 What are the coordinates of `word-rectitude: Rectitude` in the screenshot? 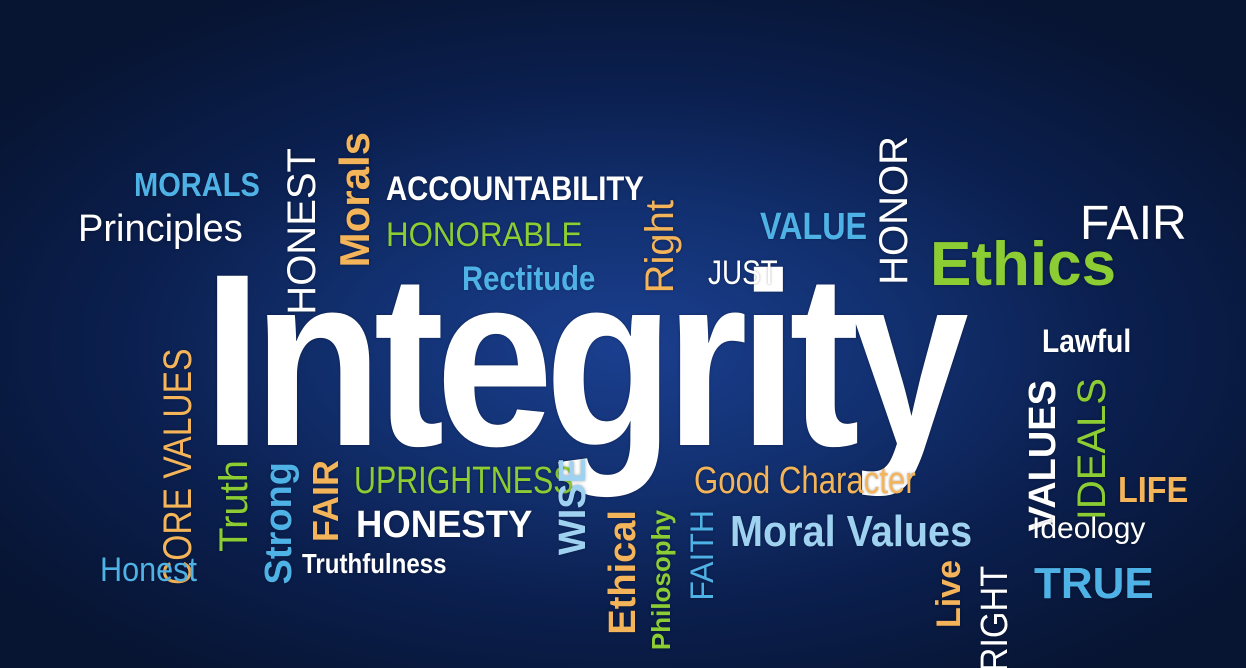 It's located at (529, 279).